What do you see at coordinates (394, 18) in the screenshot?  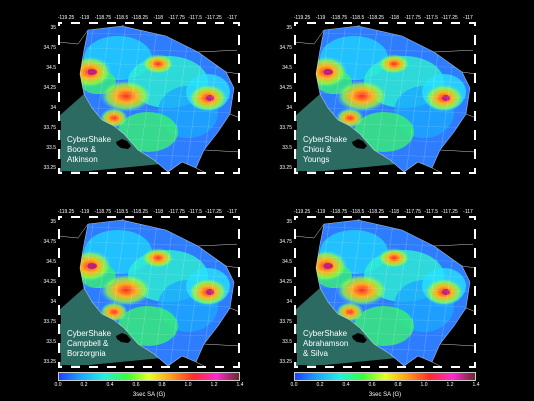 I see `longitude-tick-label: -118` at bounding box center [394, 18].